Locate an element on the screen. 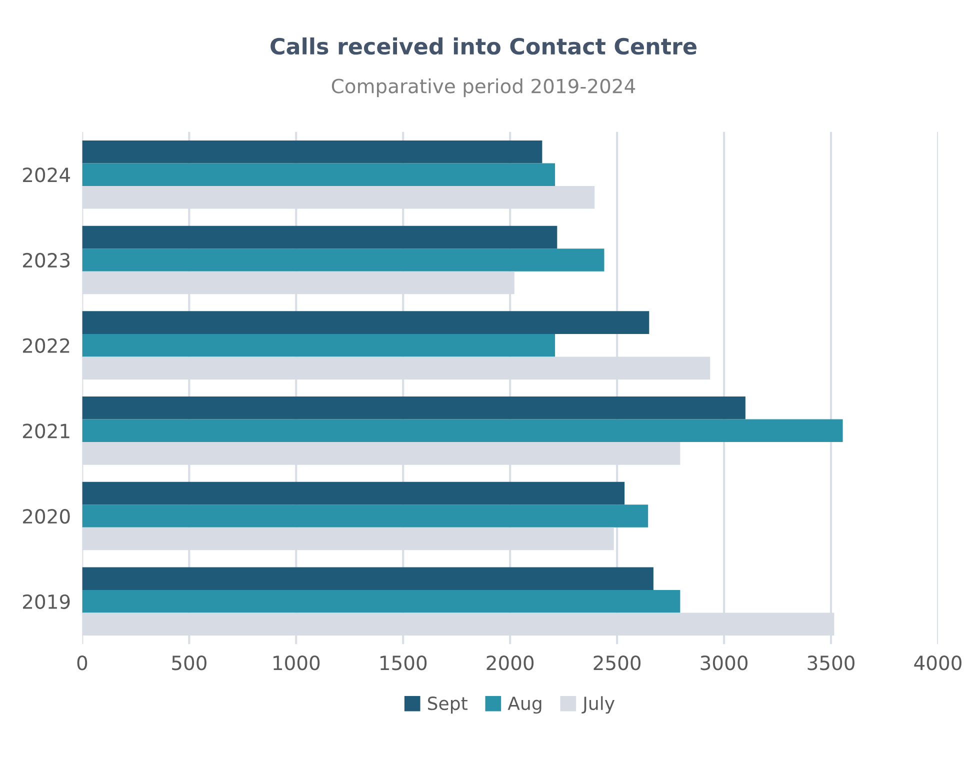 The height and width of the screenshot is (776, 967). chart-title: Calls received into Contact Centre is located at coordinates (483, 46).